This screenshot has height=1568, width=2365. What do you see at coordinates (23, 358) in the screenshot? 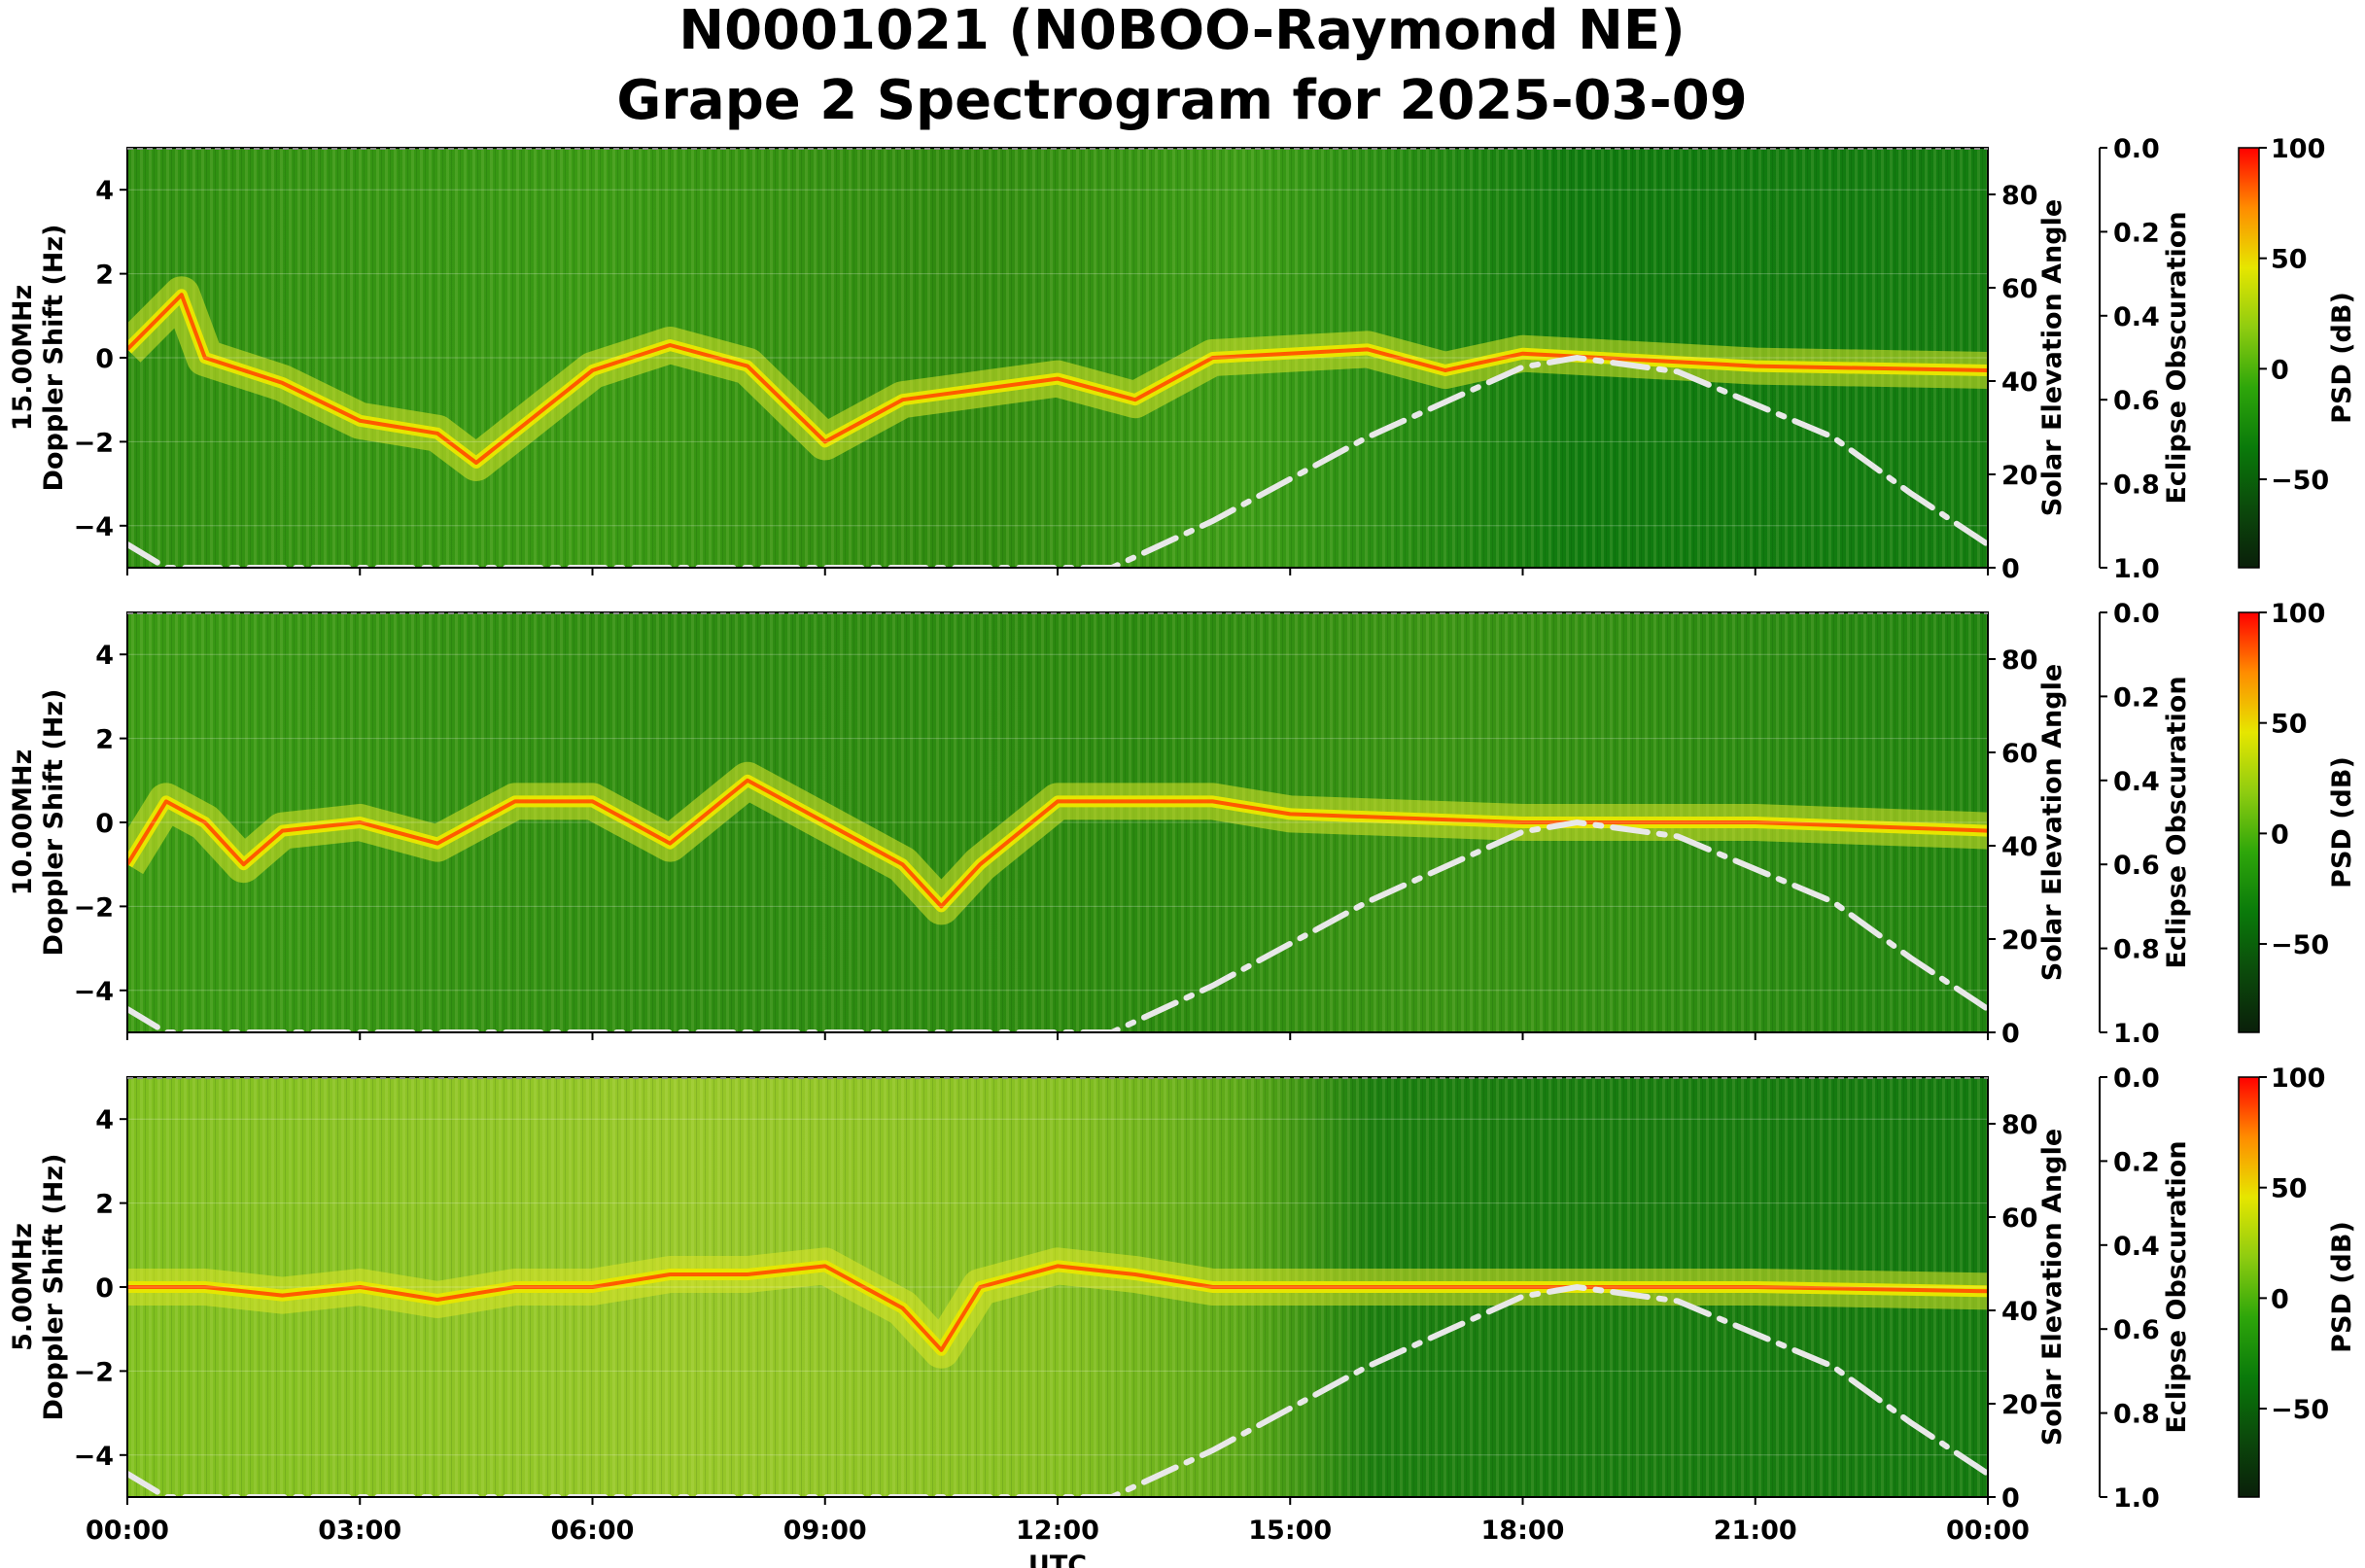
I see `panel-frequency-label: 15.00MHz` at bounding box center [23, 358].